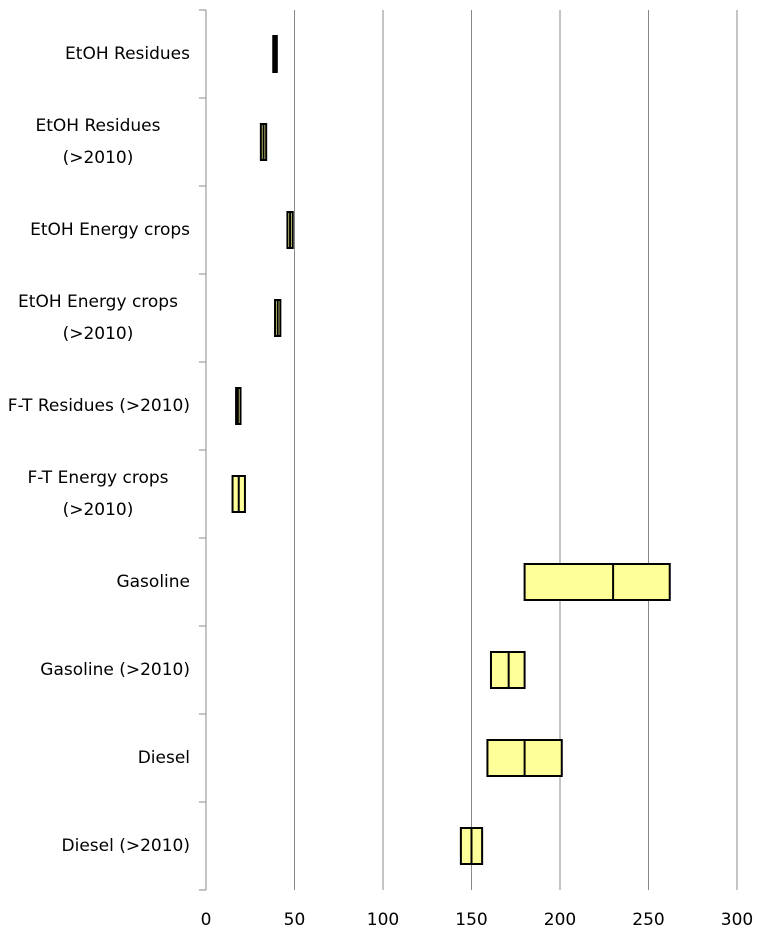 The image size is (757, 939). I want to click on category-label: Diesel, so click(163, 758).